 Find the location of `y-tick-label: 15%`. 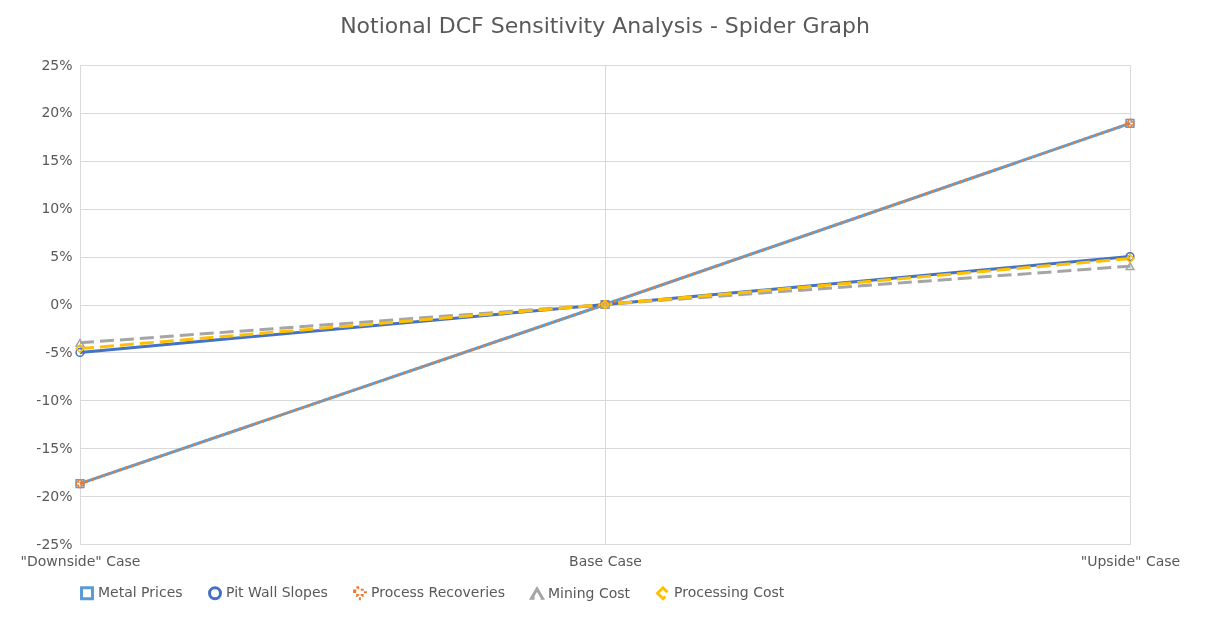

y-tick-label: 15% is located at coordinates (57, 160).